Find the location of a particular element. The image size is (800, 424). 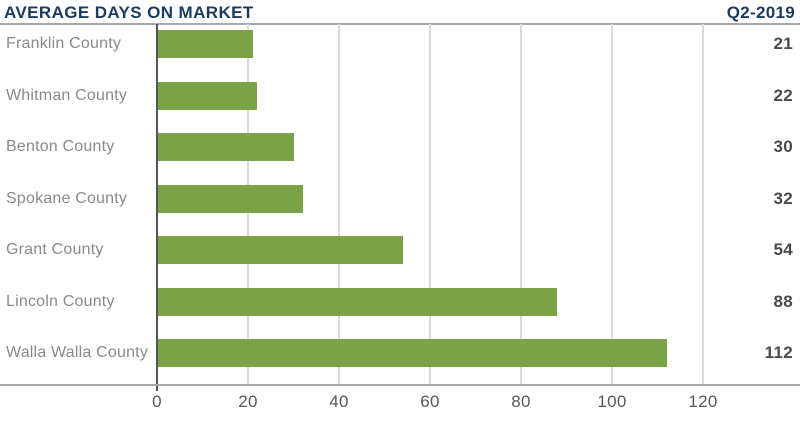

bar-benton-county is located at coordinates (226, 147).